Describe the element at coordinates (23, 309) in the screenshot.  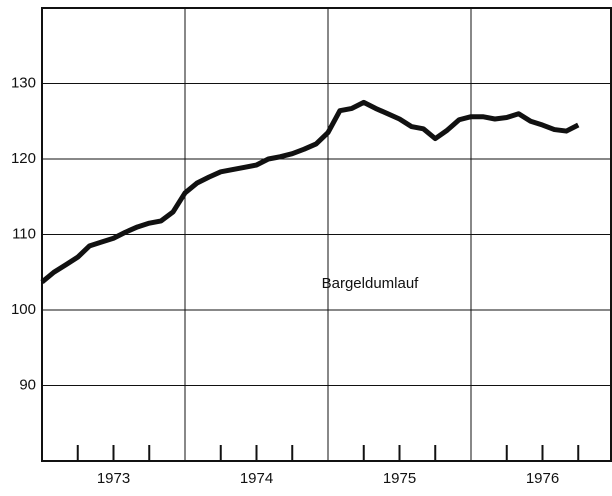
I see `y-tick-label: 100` at that location.